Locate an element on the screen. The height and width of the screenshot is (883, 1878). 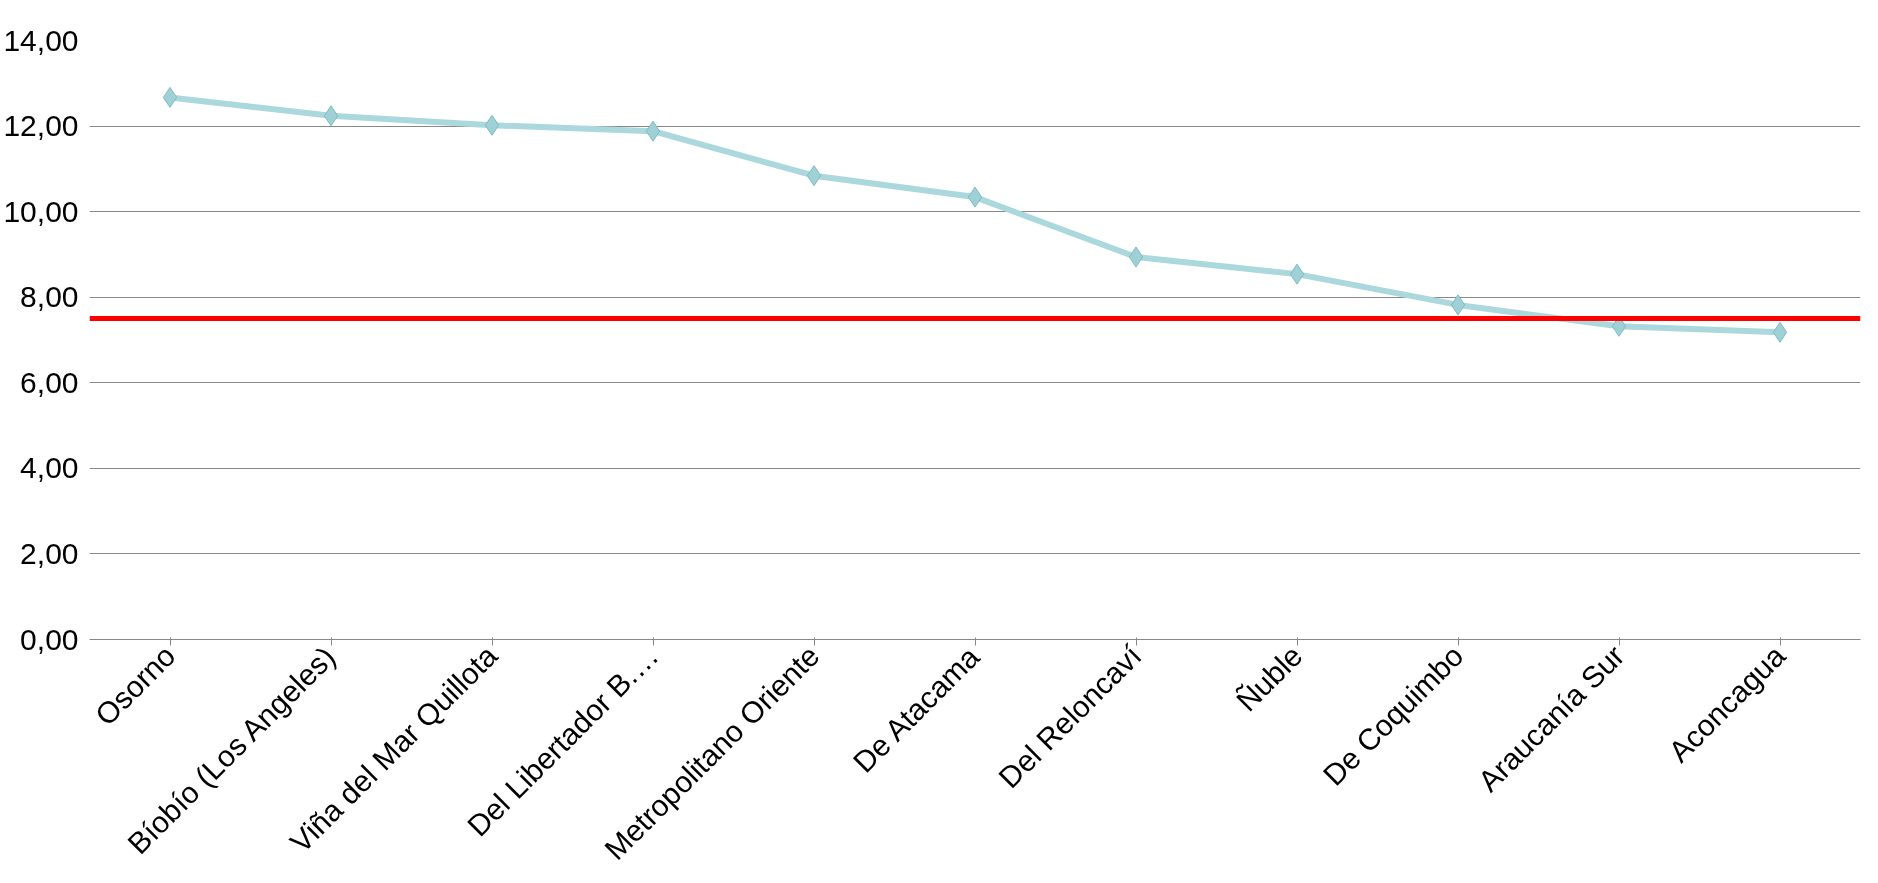
y-tick-label: 2,00 is located at coordinates (49, 553).